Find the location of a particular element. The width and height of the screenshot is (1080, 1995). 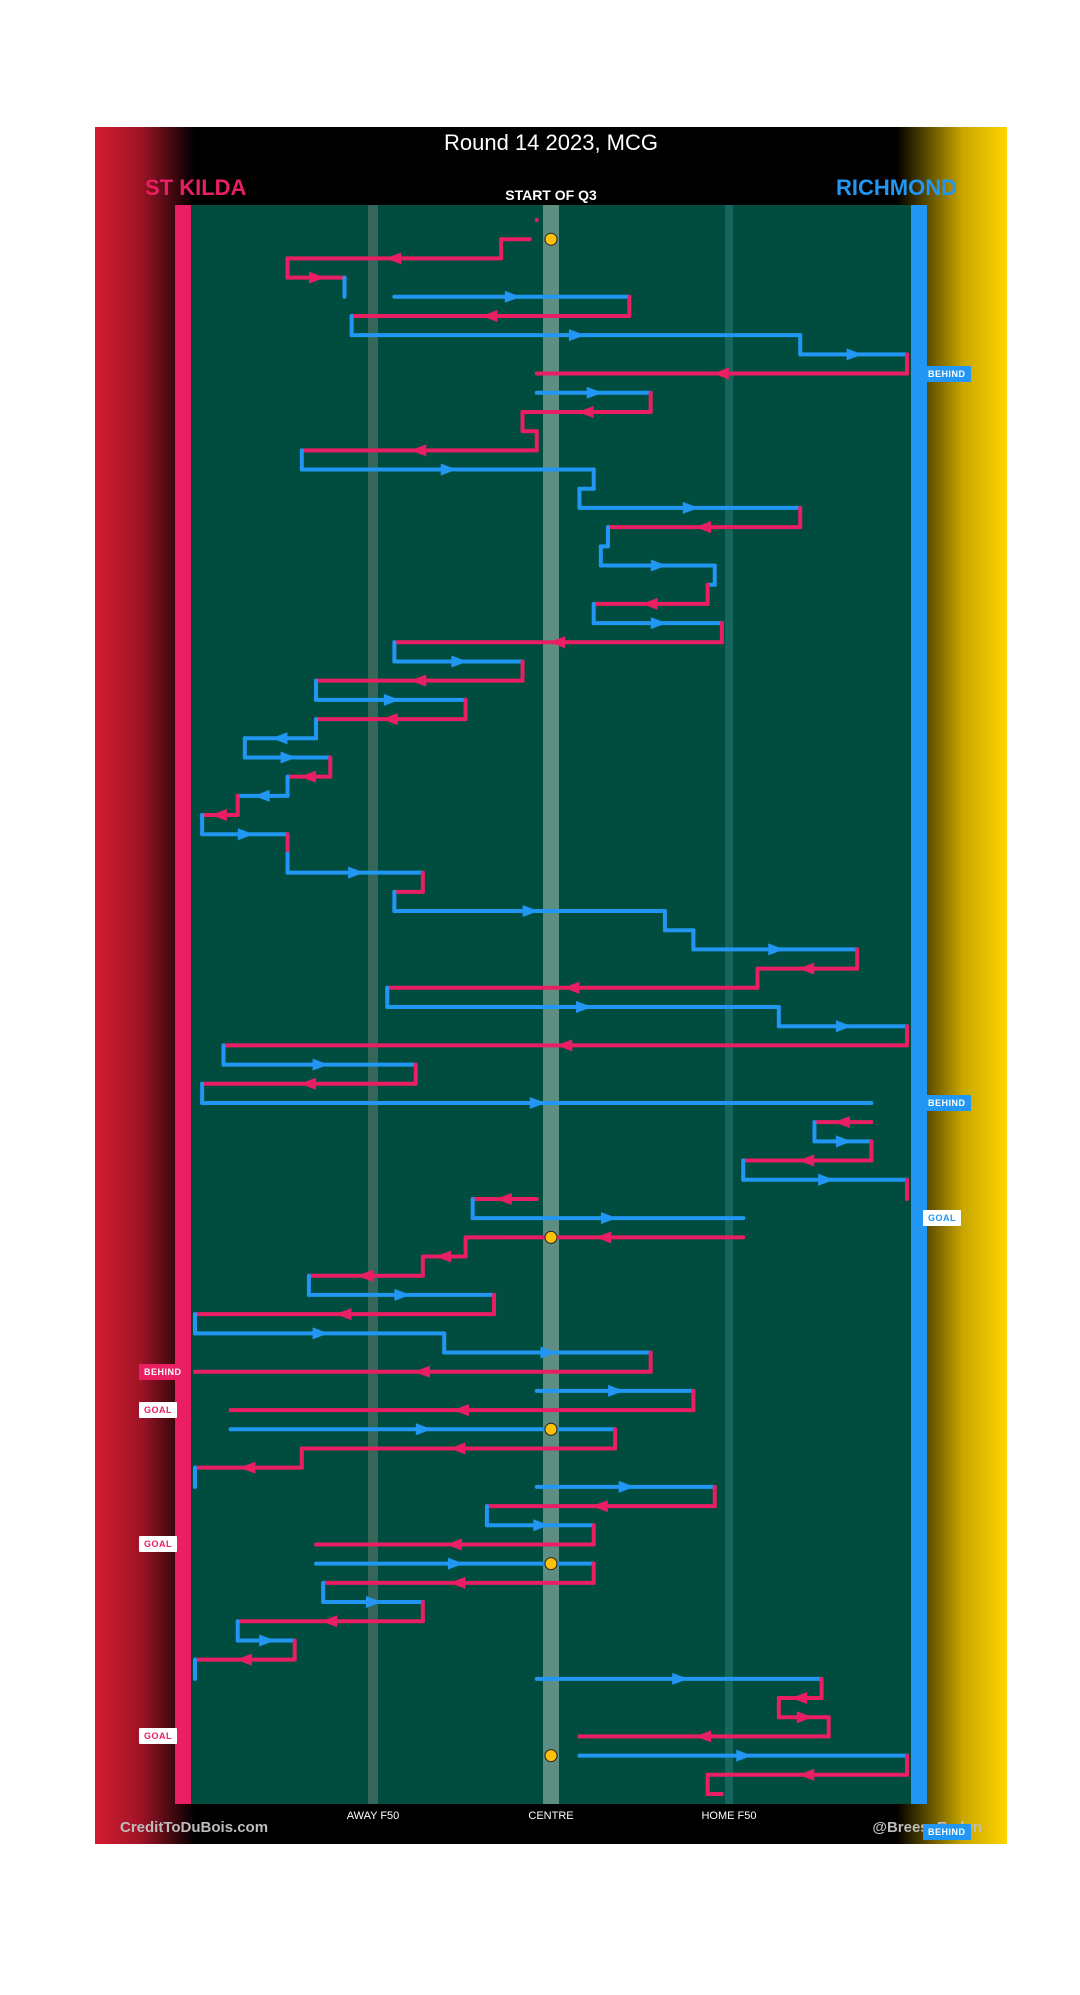

x-tick-label: CENTRE is located at coordinates (551, 1816).